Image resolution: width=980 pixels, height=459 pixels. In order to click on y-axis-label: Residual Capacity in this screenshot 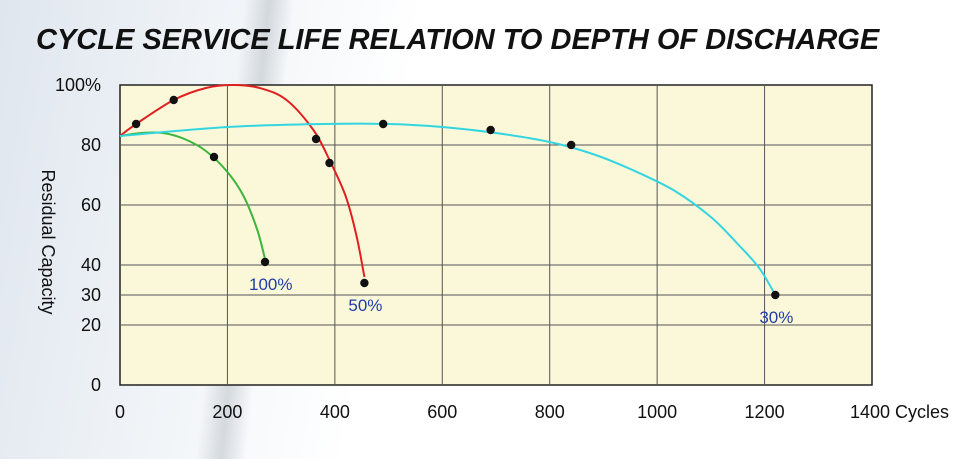, I will do `click(48, 241)`.